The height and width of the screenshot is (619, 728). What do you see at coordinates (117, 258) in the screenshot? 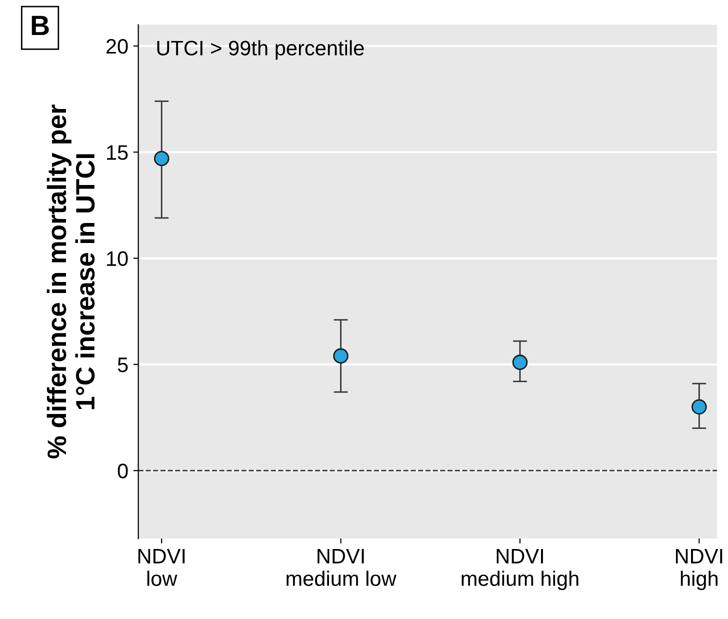
I see `y-tick-label: 10` at bounding box center [117, 258].